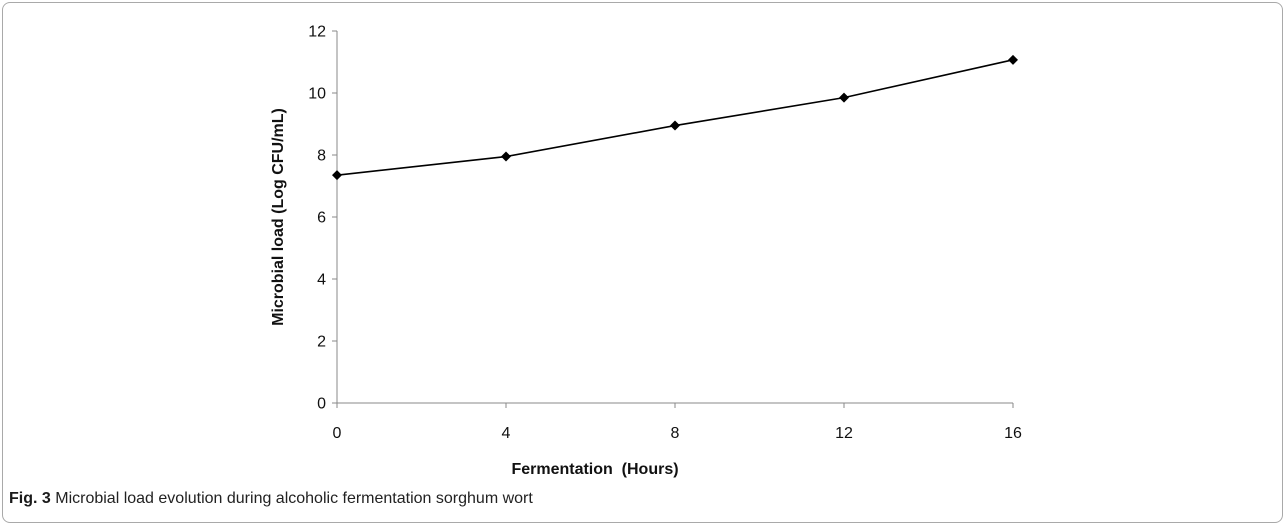  I want to click on x-ticks: 0 4 8 12 16, so click(677, 422).